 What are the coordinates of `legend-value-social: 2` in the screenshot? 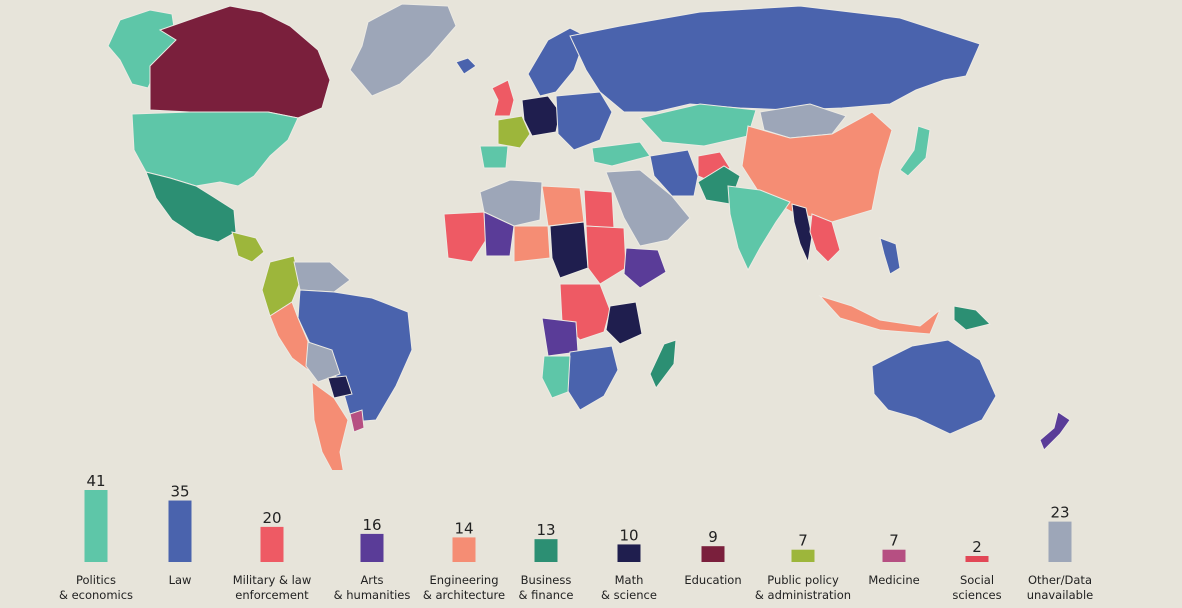 It's located at (977, 547).